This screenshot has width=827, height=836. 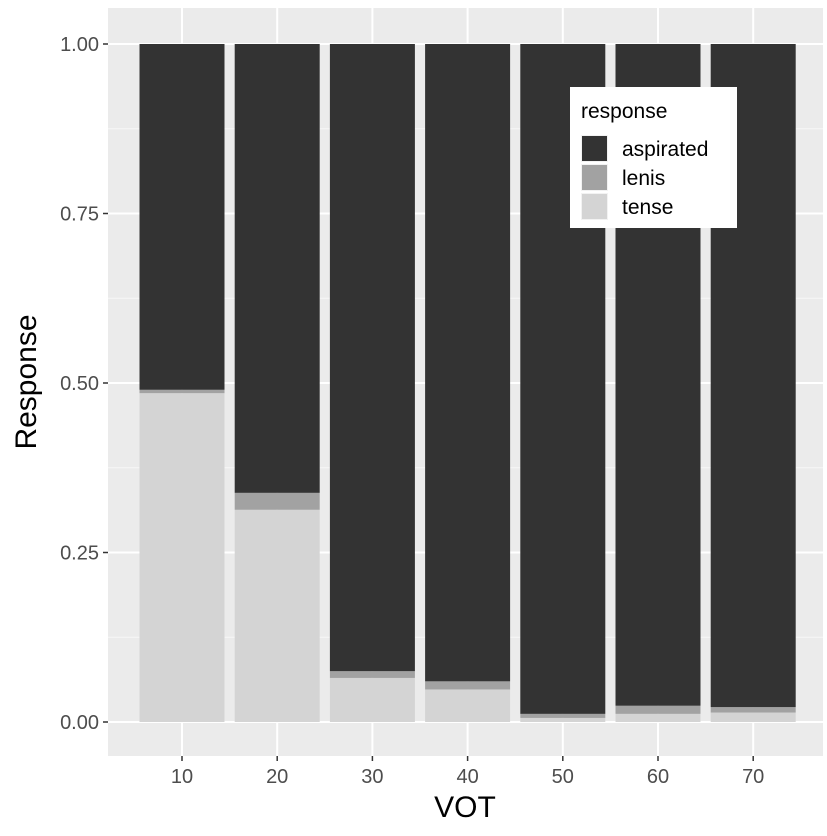 I want to click on y-tick-label: 1.00, so click(x=79, y=45).